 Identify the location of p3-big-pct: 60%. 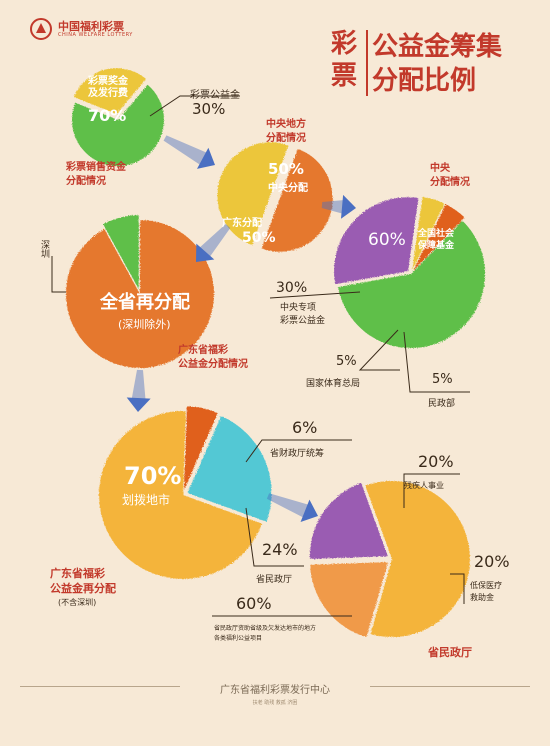
(387, 240).